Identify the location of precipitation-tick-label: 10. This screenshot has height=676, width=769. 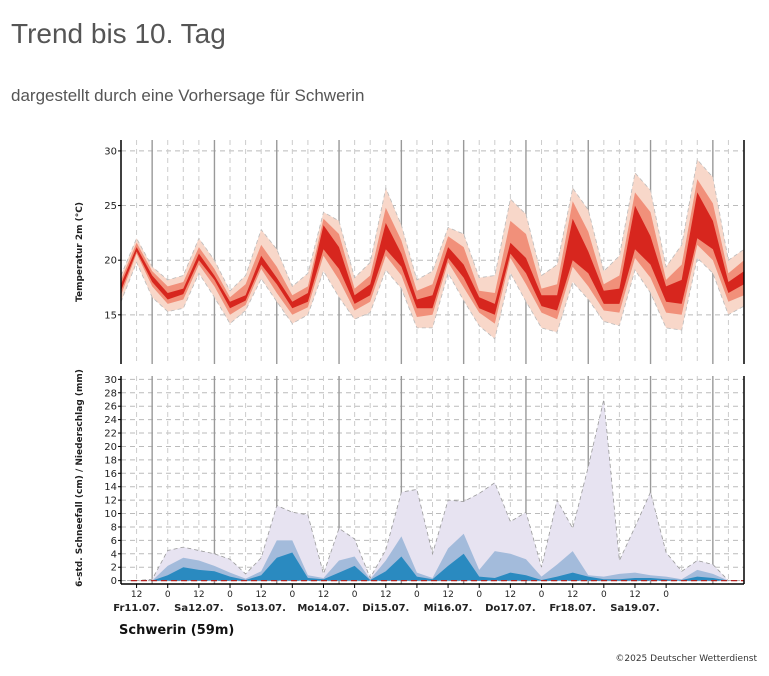
(110, 514).